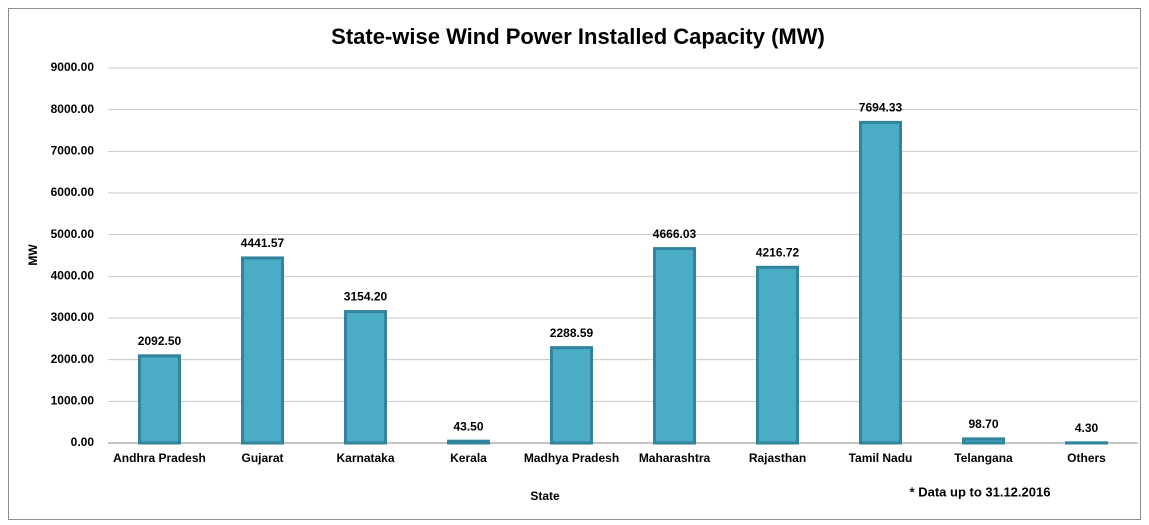 This screenshot has height=525, width=1149. What do you see at coordinates (980, 491) in the screenshot?
I see `annotation: * Data up to 31.12.2016` at bounding box center [980, 491].